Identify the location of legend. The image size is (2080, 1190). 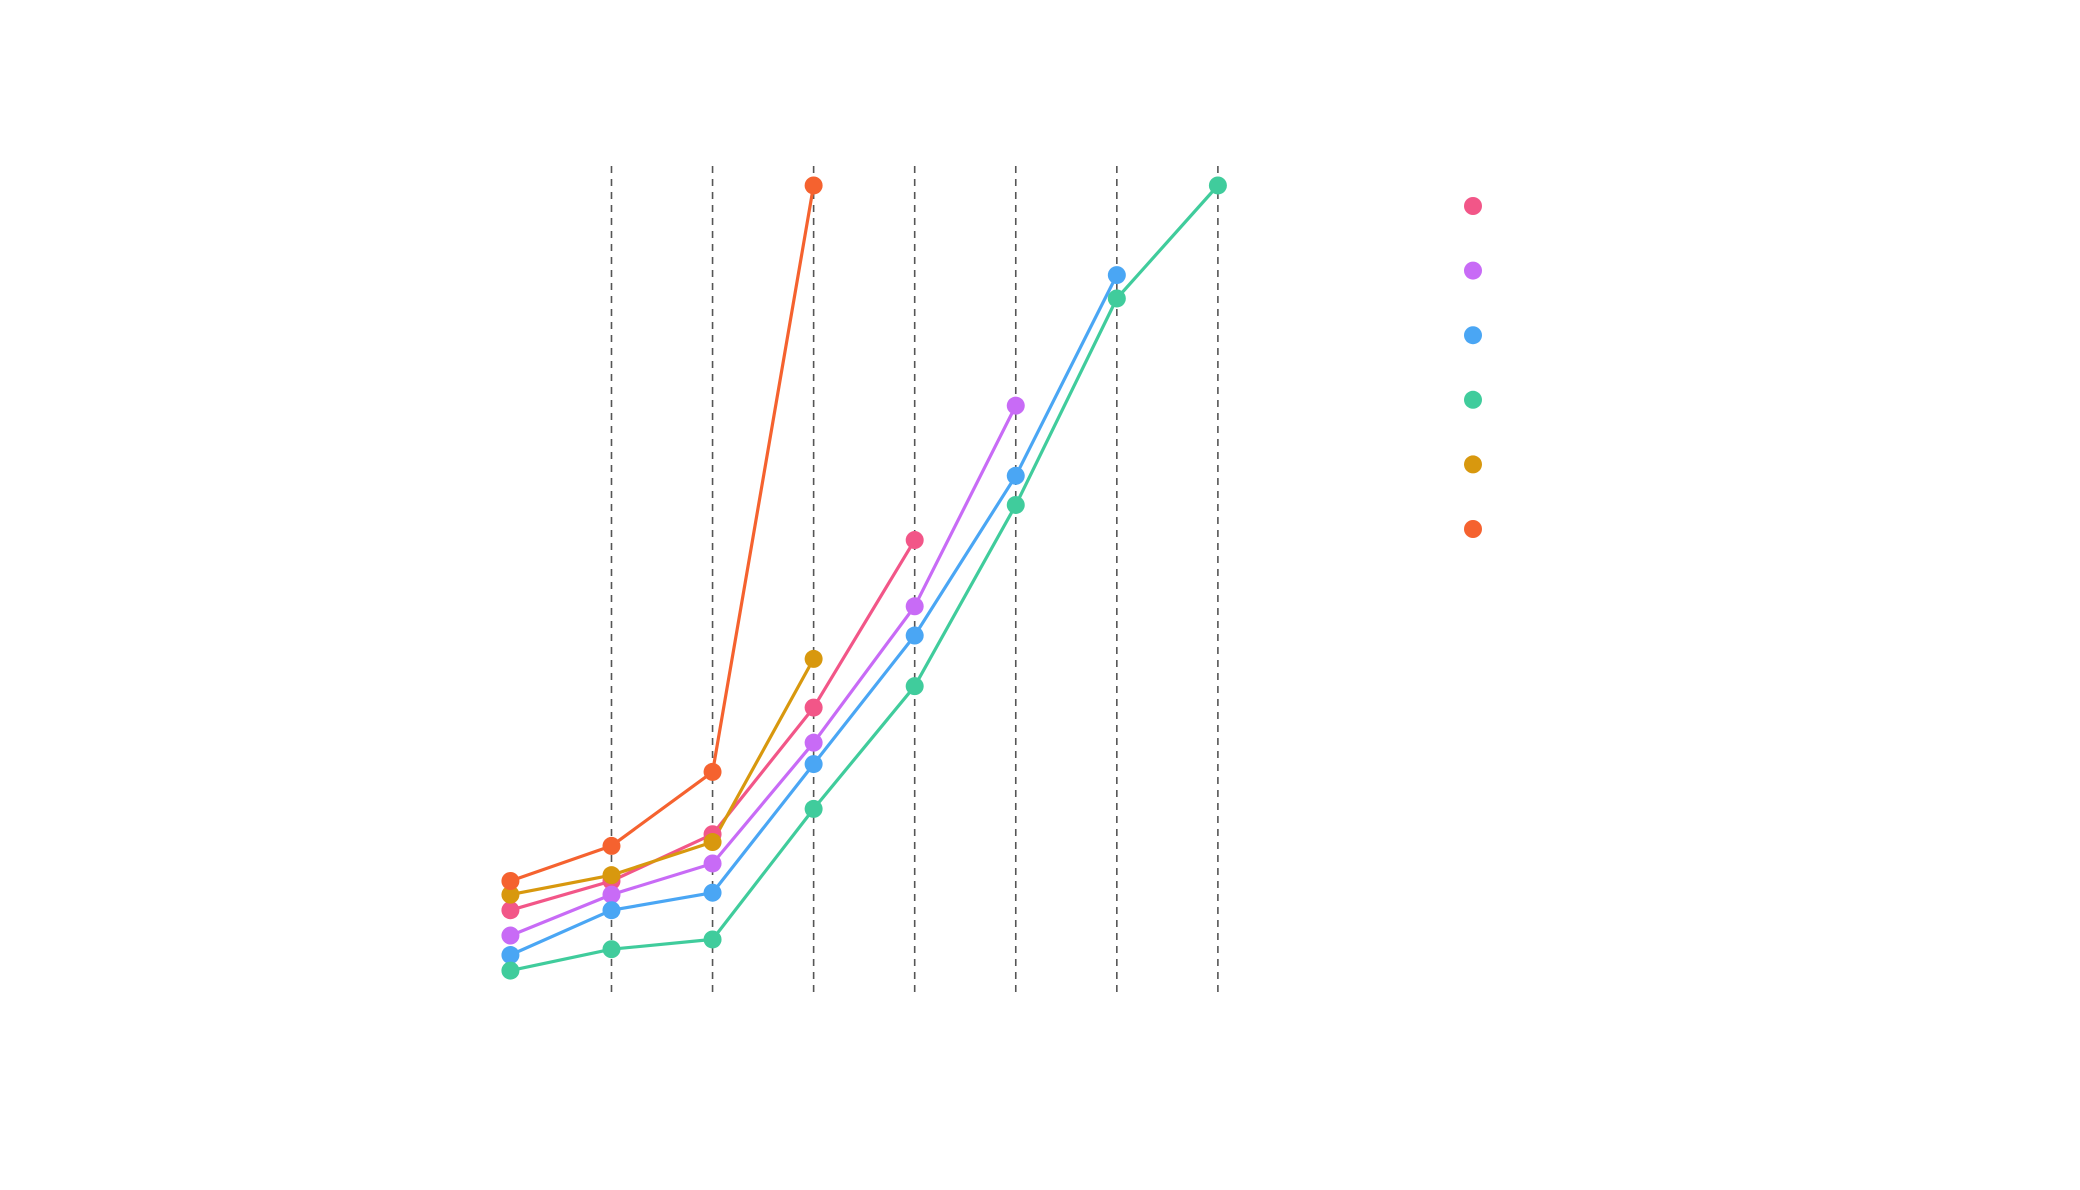
(1473, 367).